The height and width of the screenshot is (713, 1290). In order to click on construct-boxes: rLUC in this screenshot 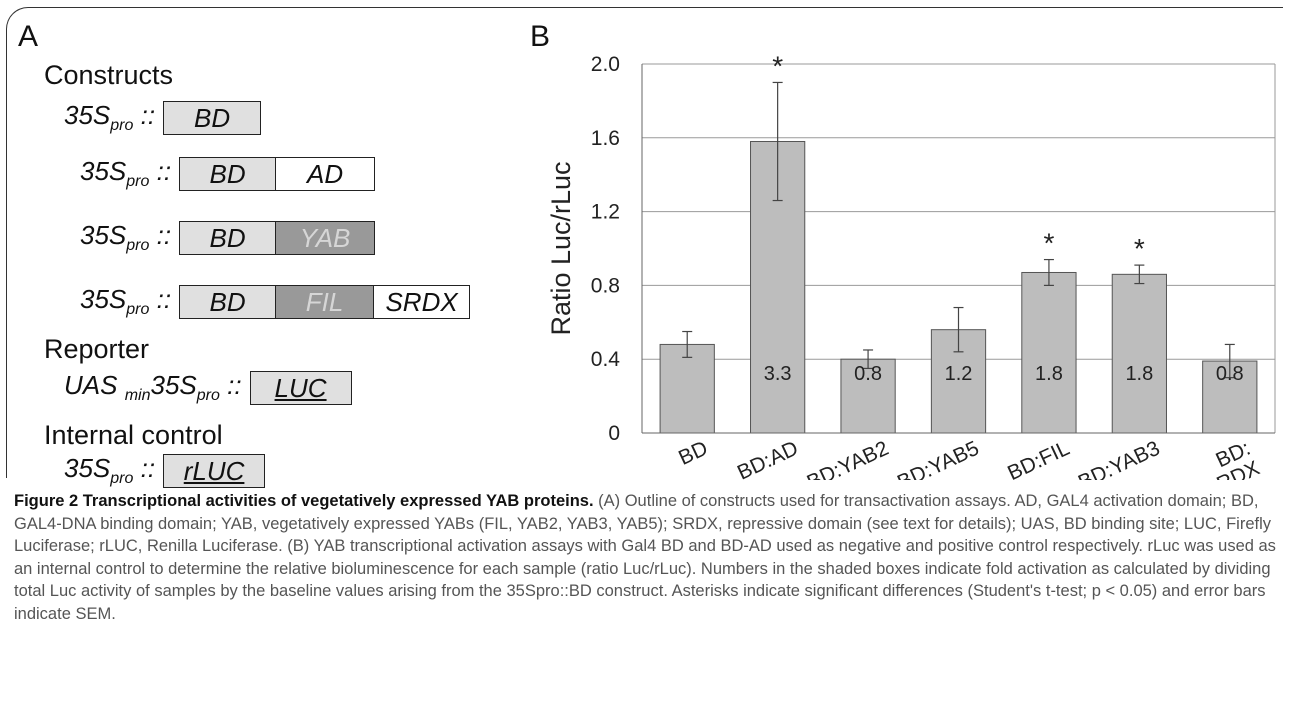, I will do `click(214, 471)`.